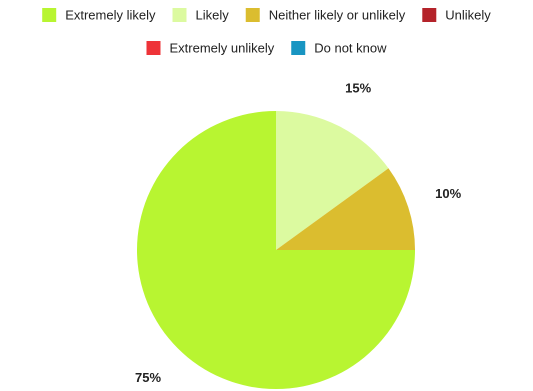 The height and width of the screenshot is (391, 533). What do you see at coordinates (148, 377) in the screenshot?
I see `slice-label-extremely-likely: 75%` at bounding box center [148, 377].